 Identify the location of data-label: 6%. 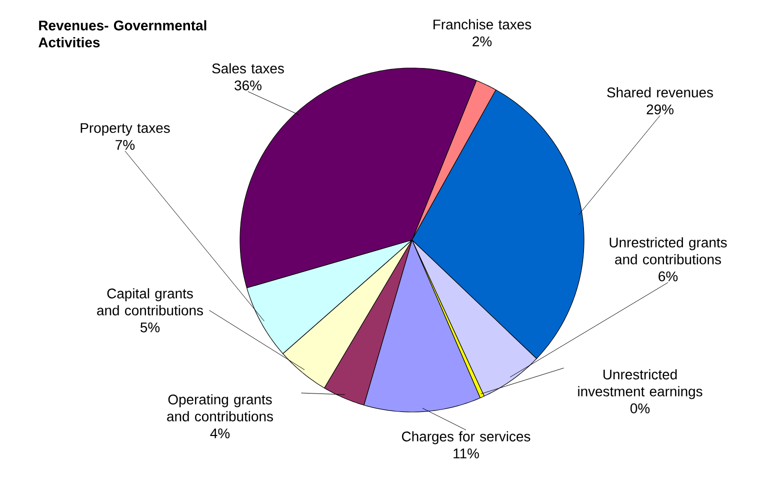
(668, 276).